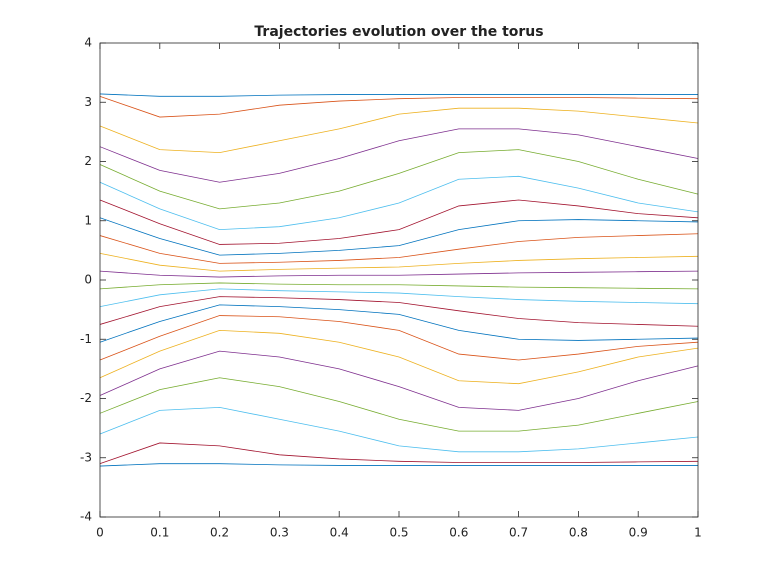  I want to click on x-tick-label: 0.5, so click(398, 533).